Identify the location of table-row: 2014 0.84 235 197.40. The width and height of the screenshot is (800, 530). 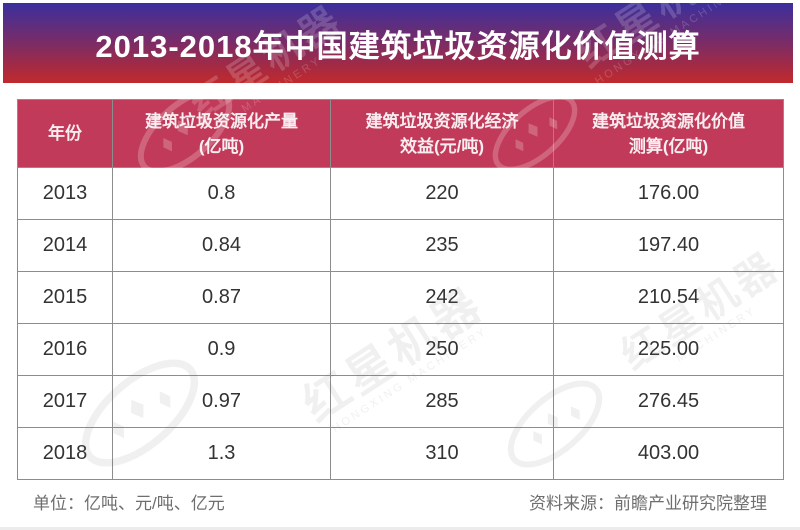
(400, 245).